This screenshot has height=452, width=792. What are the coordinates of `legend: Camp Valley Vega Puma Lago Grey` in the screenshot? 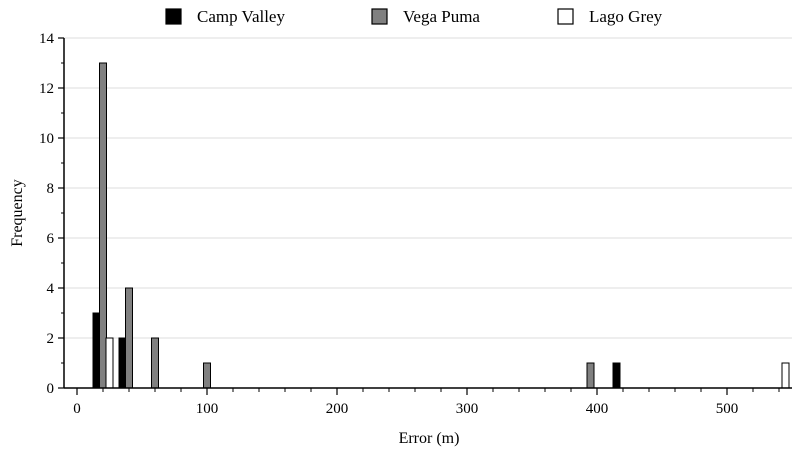 It's located at (414, 16).